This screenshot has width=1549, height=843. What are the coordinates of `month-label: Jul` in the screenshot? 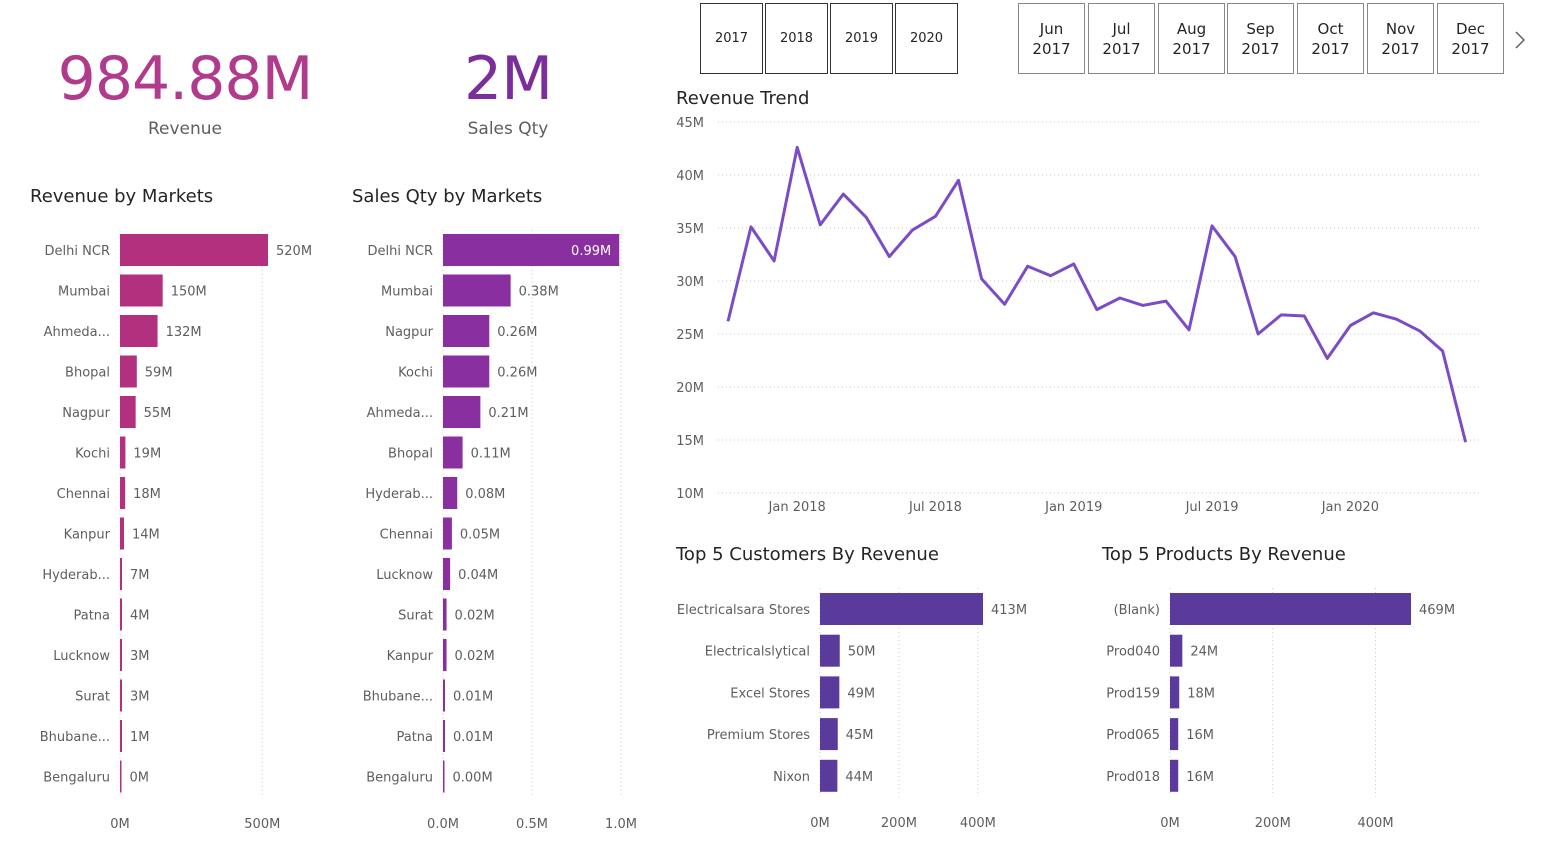 It's located at (1121, 28).